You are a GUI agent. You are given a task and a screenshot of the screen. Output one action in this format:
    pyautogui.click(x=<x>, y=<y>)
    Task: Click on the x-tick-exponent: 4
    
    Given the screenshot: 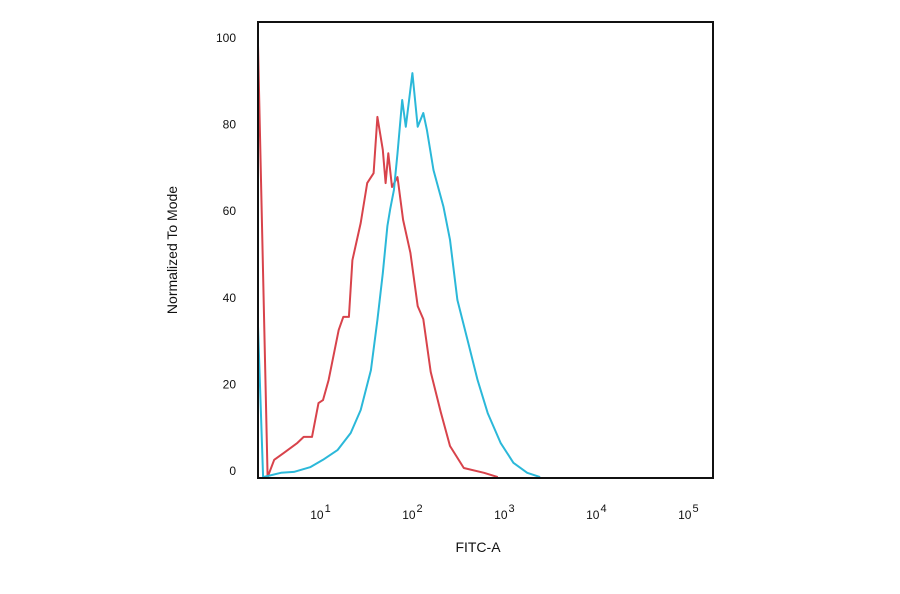 What is the action you would take?
    pyautogui.click(x=603, y=509)
    